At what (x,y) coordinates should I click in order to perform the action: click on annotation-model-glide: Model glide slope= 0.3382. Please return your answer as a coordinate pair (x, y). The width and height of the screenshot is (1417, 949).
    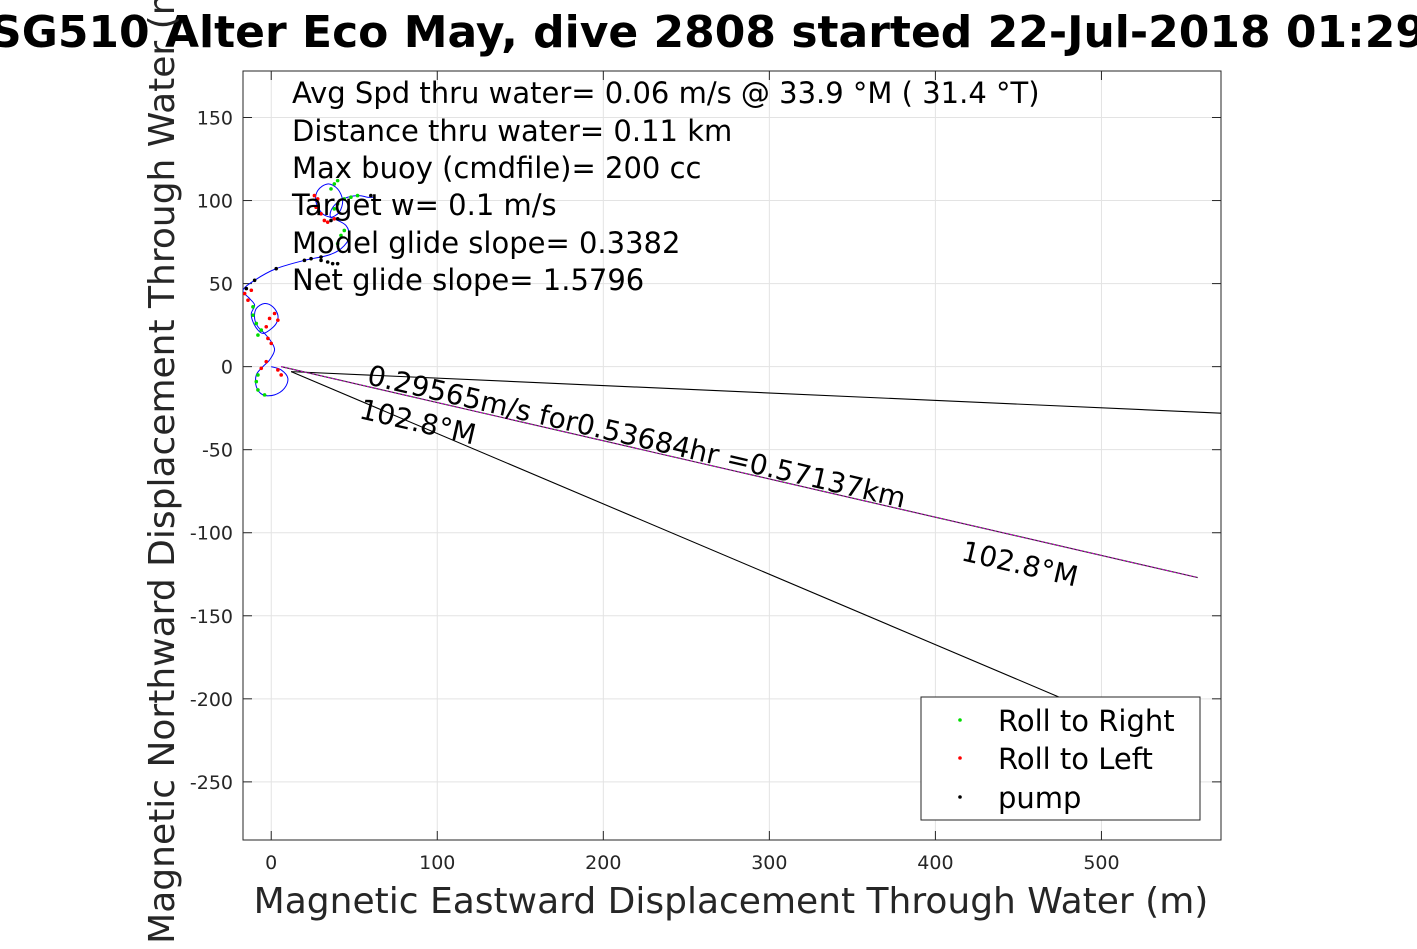
    Looking at the image, I should click on (486, 243).